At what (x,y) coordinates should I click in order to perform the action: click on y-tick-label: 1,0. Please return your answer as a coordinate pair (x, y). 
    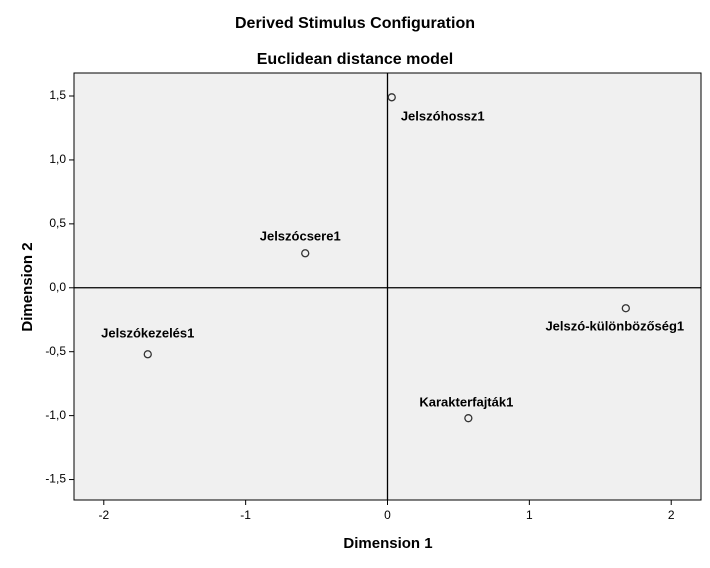
    Looking at the image, I should click on (57, 159).